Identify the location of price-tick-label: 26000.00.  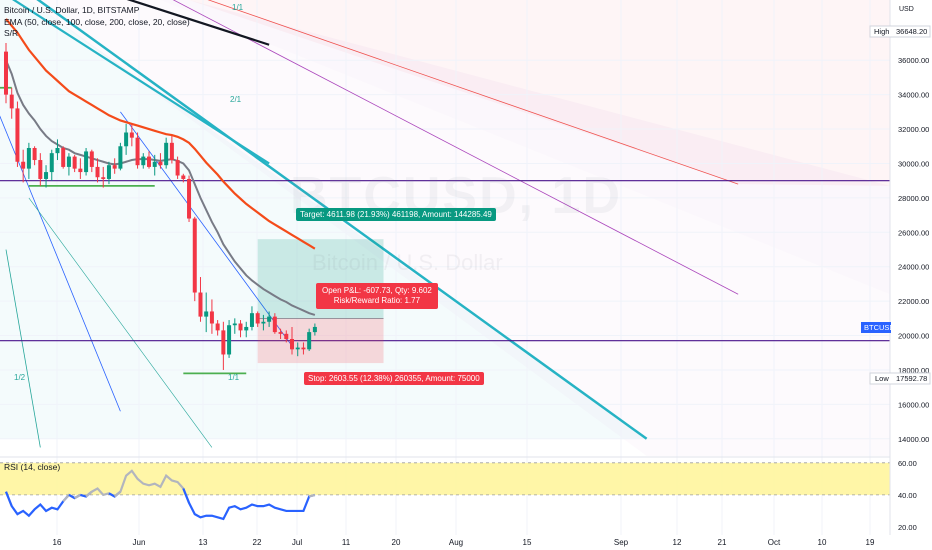
(913, 232).